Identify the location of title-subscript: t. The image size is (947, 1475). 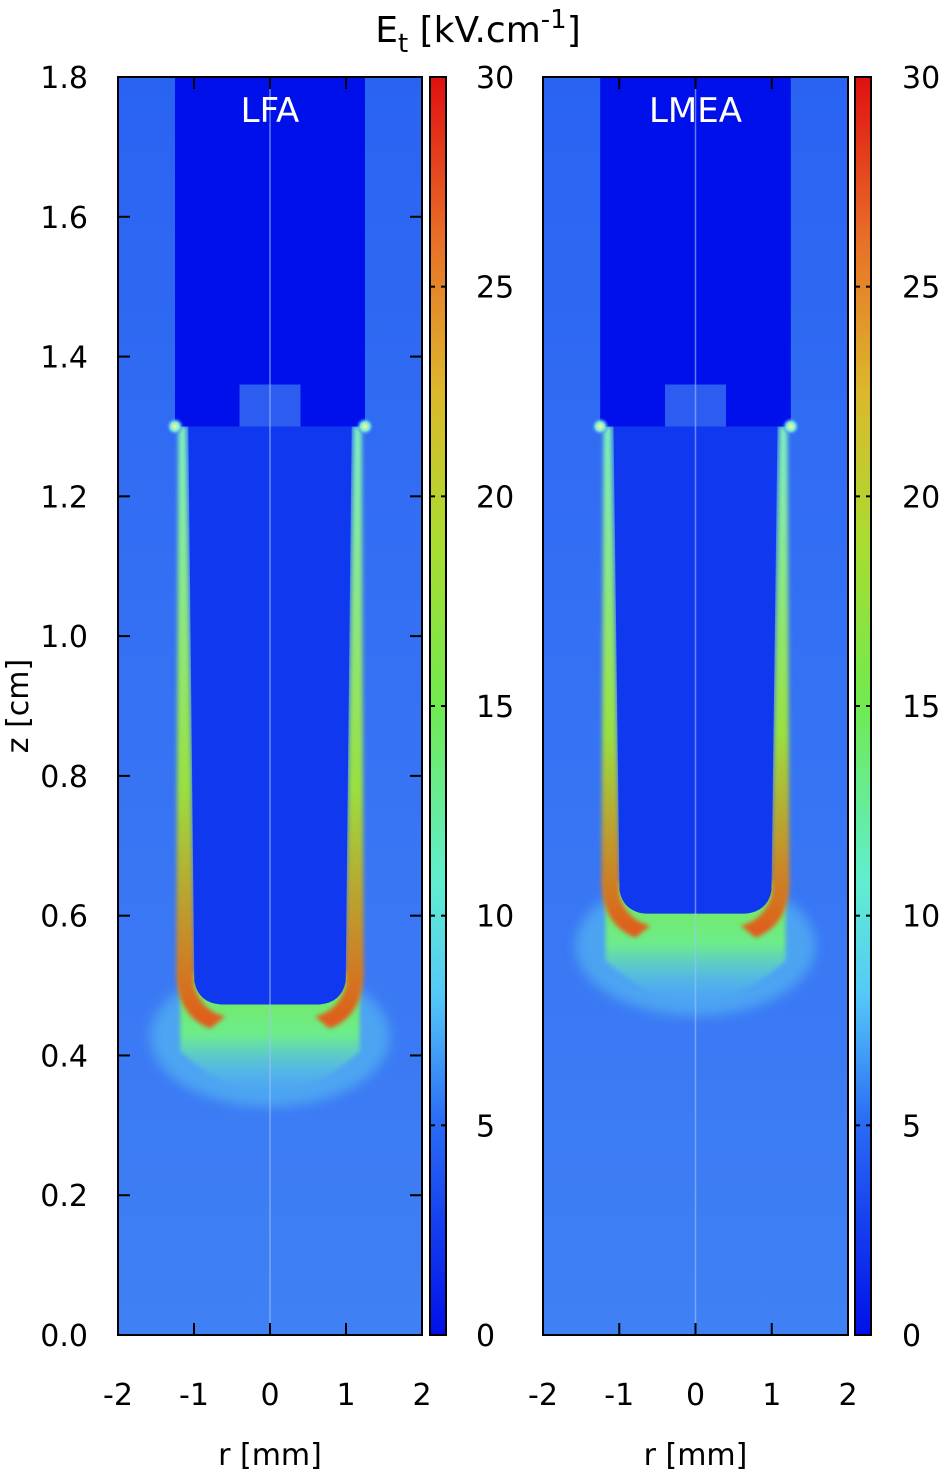
(403, 44).